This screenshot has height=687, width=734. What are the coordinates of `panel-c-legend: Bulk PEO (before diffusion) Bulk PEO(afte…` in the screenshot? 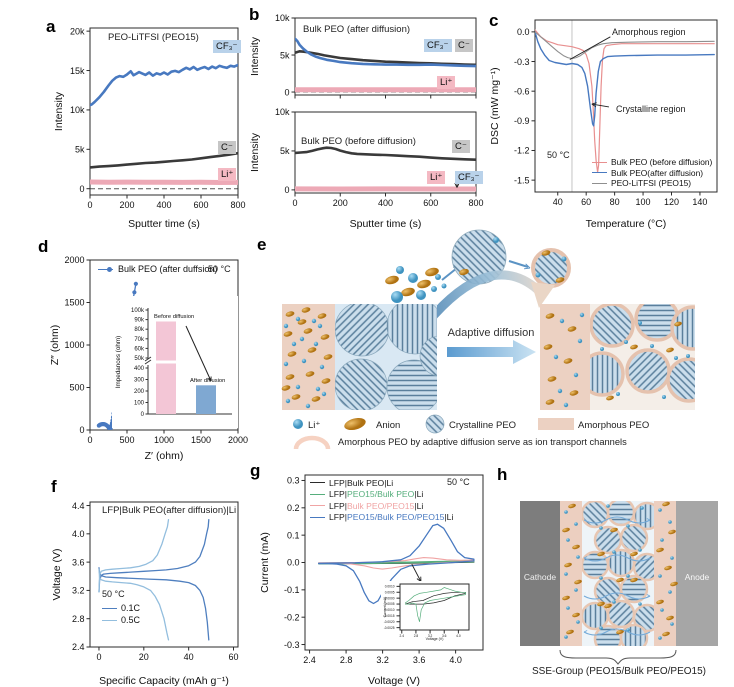 It's located at (652, 173).